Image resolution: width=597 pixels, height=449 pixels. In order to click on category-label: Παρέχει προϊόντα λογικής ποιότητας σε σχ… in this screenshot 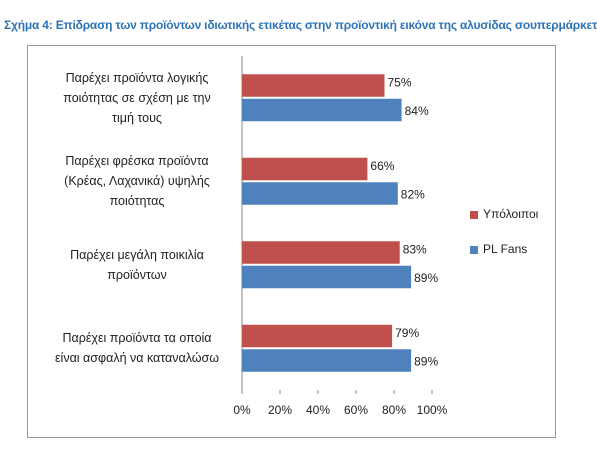, I will do `click(137, 97)`.